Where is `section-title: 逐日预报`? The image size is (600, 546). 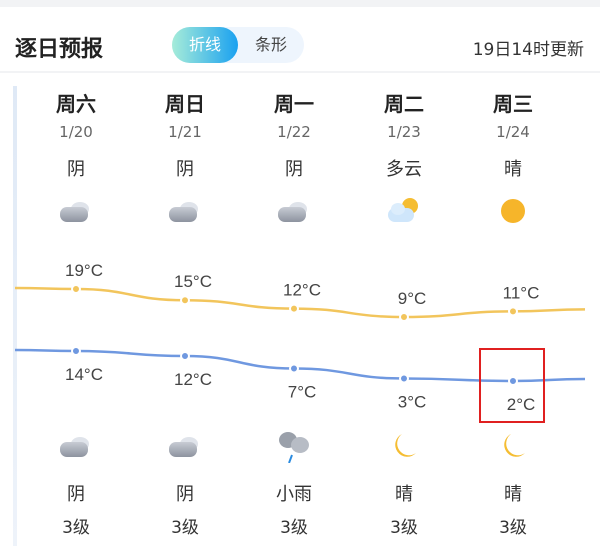 section-title: 逐日预报 is located at coordinates (59, 49).